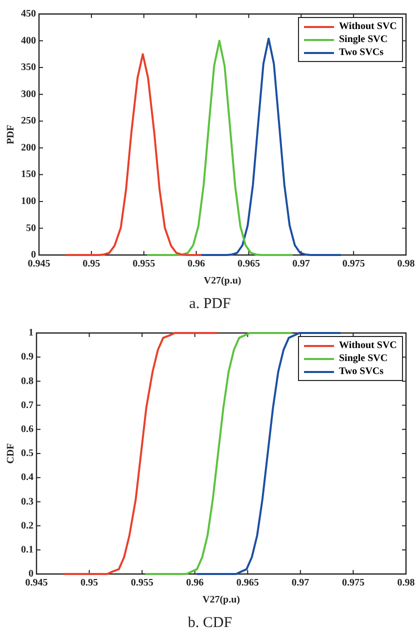 The height and width of the screenshot is (638, 420). What do you see at coordinates (28, 40) in the screenshot?
I see `y-tick-label: 400` at bounding box center [28, 40].